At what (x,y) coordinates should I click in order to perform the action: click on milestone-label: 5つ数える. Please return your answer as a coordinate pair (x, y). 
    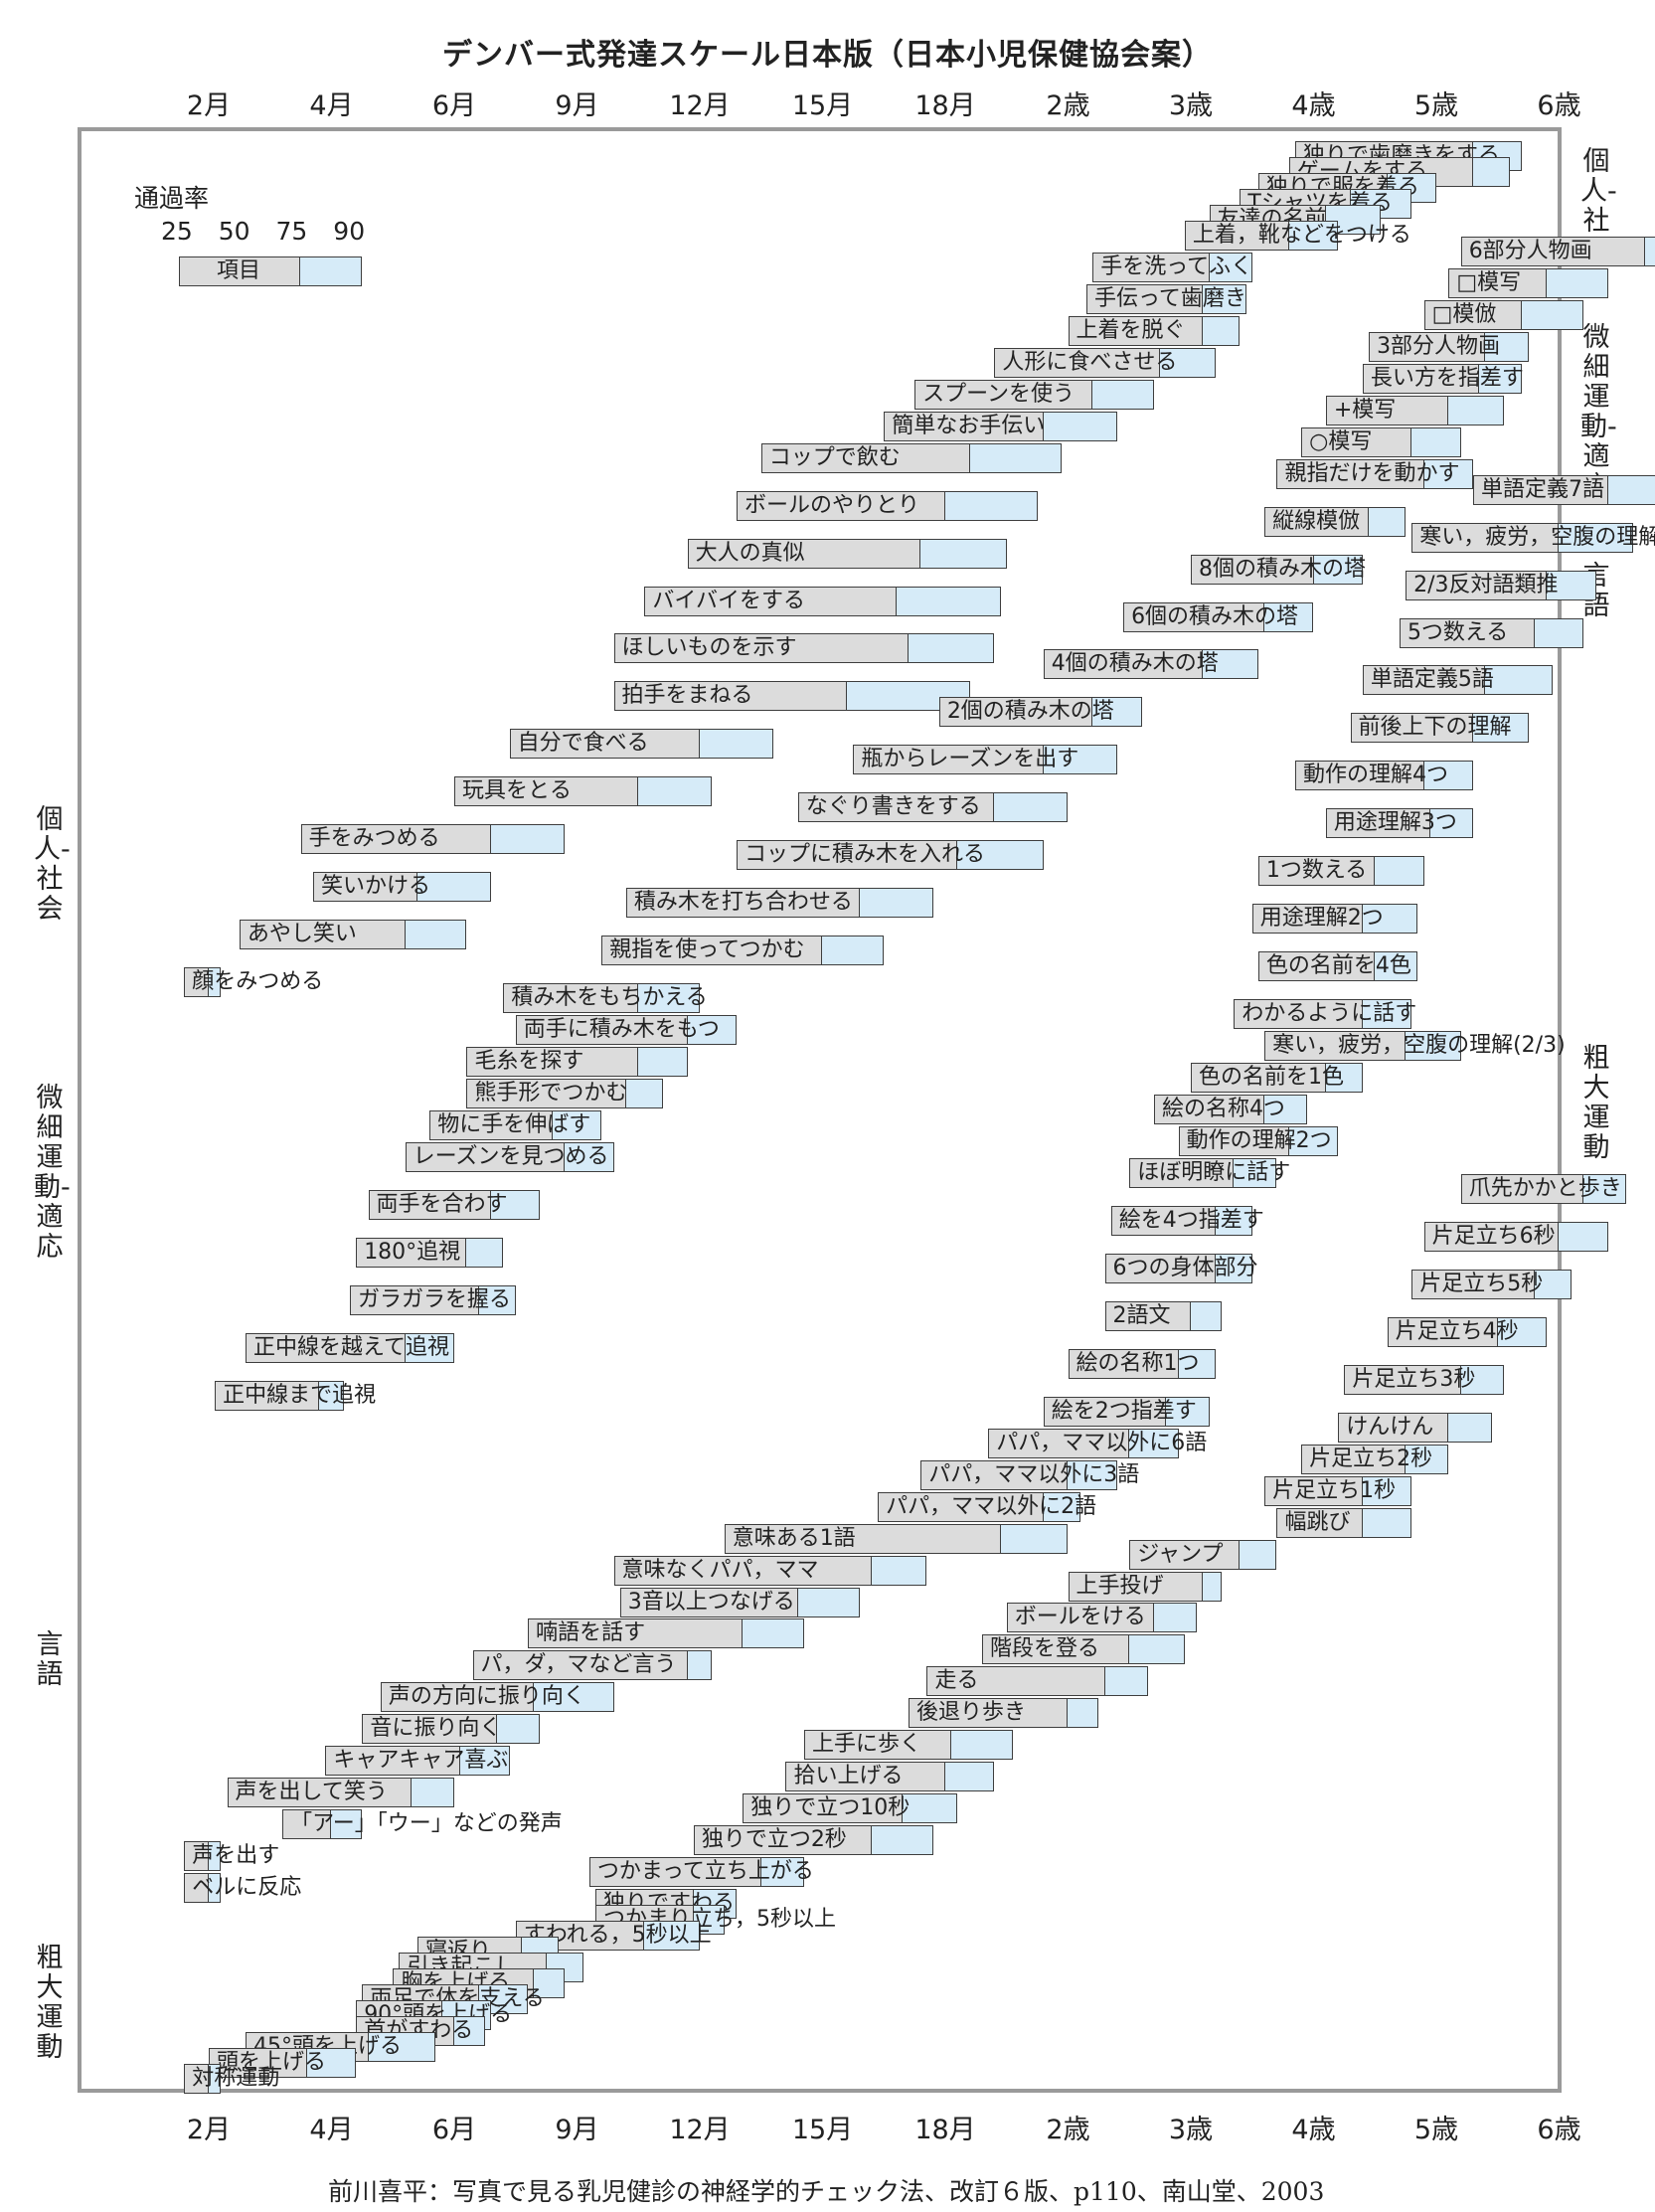
    Looking at the image, I should click on (1458, 632).